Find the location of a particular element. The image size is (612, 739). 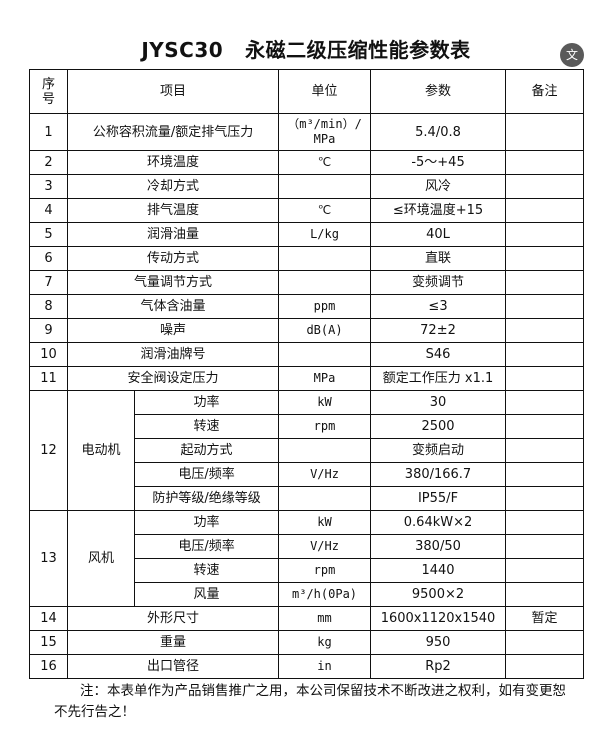

sub-param: 30 is located at coordinates (438, 402).